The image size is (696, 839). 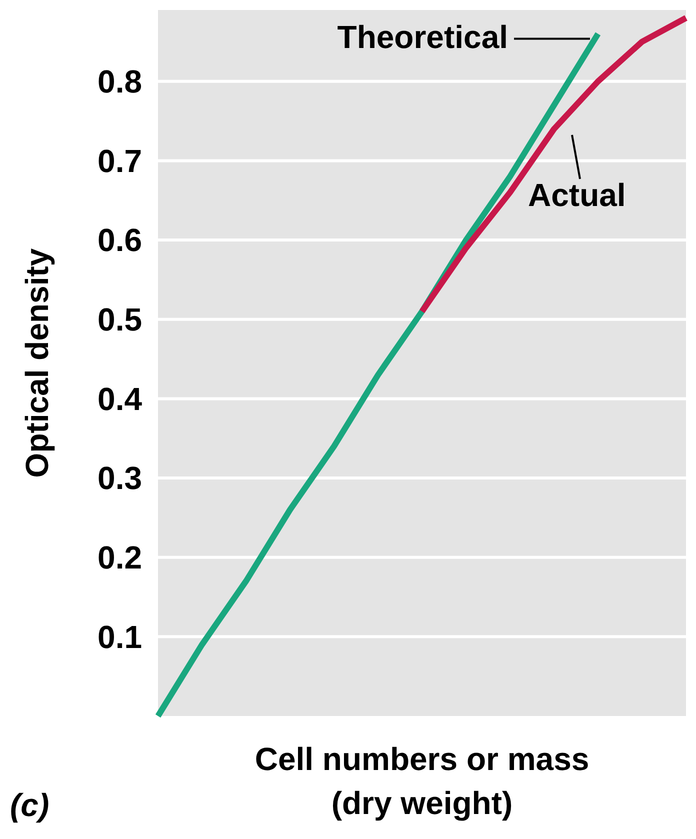 I want to click on y-tick-label: 0.7, so click(x=120, y=160).